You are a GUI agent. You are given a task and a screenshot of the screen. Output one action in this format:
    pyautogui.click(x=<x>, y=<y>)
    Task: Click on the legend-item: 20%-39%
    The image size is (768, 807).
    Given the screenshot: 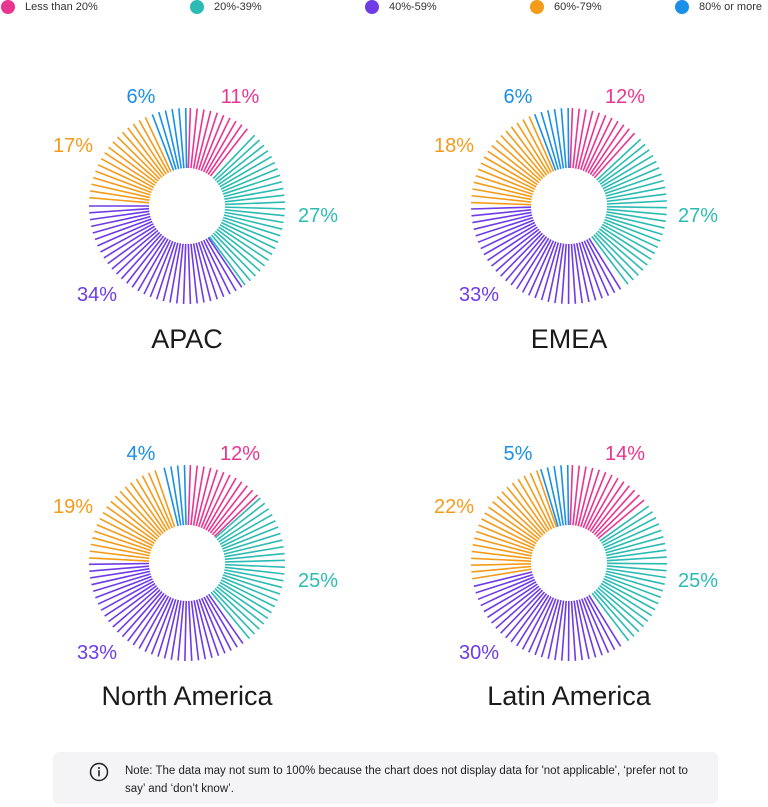 What is the action you would take?
    pyautogui.click(x=226, y=7)
    